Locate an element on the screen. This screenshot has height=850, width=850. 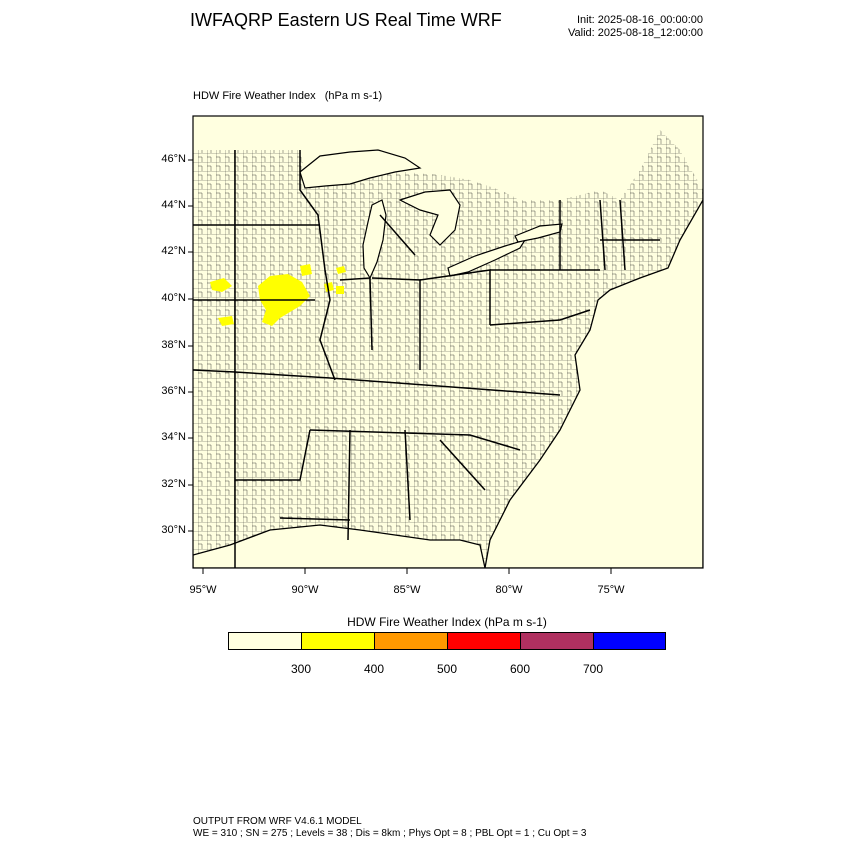
lat-label-44: 44°N is located at coordinates (173, 205).